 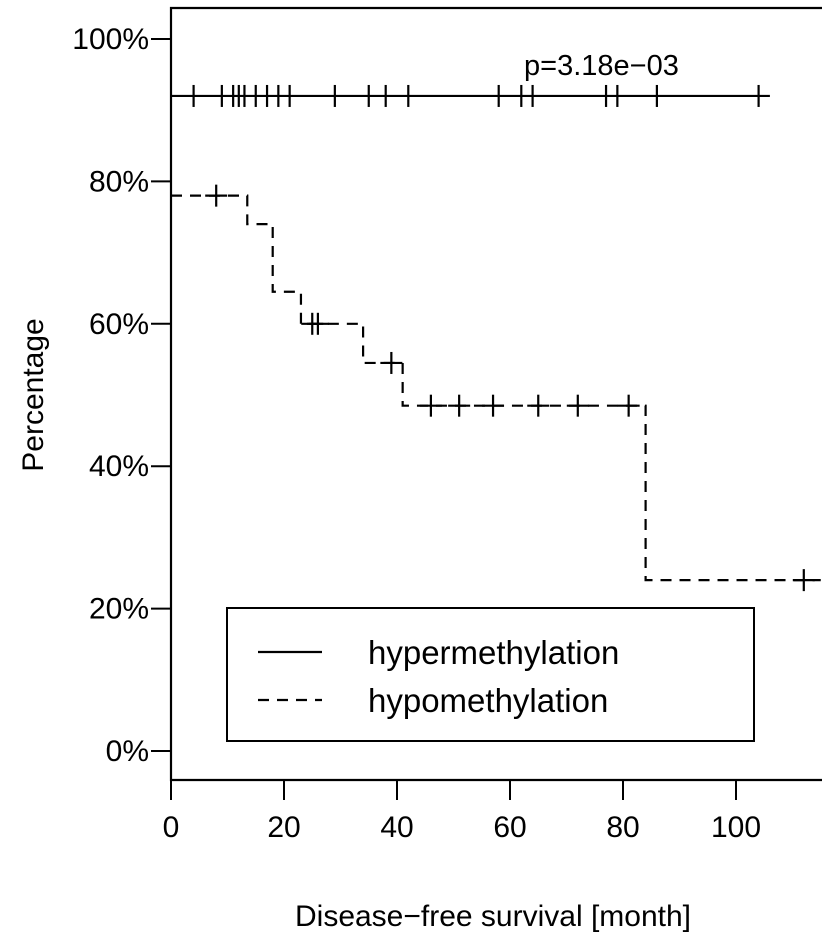 What do you see at coordinates (119, 609) in the screenshot?
I see `y-tick-label: 20%` at bounding box center [119, 609].